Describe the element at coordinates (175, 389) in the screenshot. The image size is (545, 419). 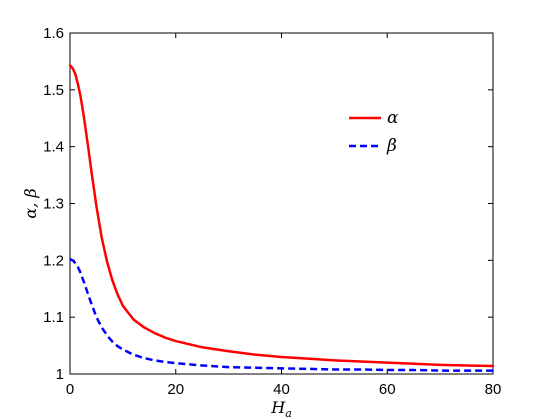
I see `x-tick-label: 20` at that location.